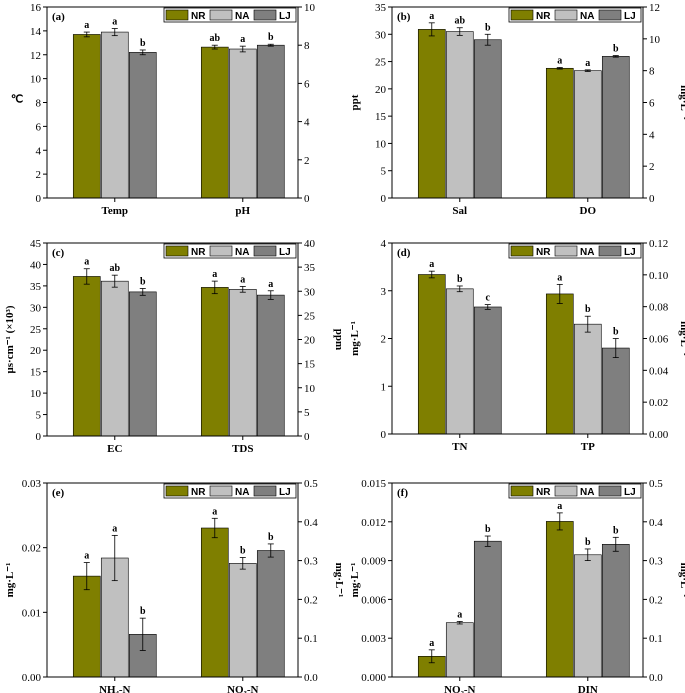 The image size is (685, 693). Describe the element at coordinates (384, 387) in the screenshot. I see `y-tick-label-left: 1` at that location.